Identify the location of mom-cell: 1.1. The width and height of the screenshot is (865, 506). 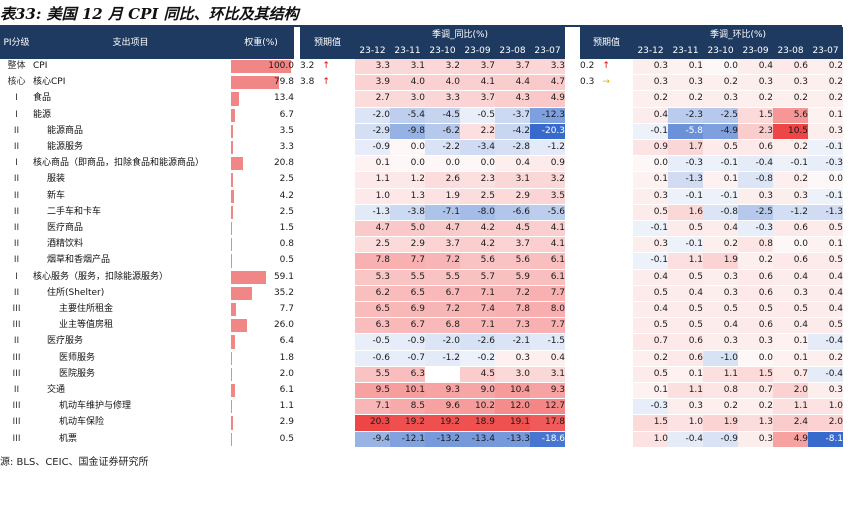
(721, 375).